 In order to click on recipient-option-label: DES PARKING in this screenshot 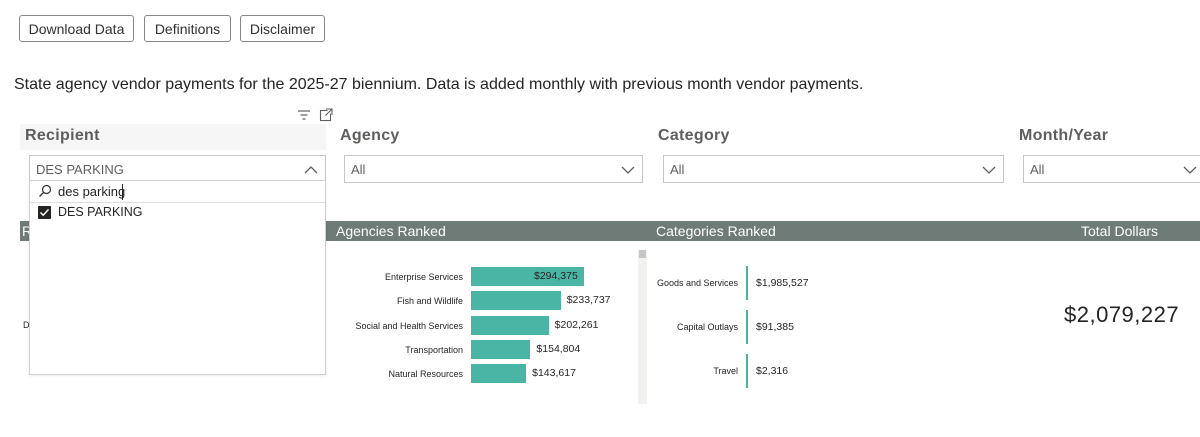, I will do `click(100, 212)`.